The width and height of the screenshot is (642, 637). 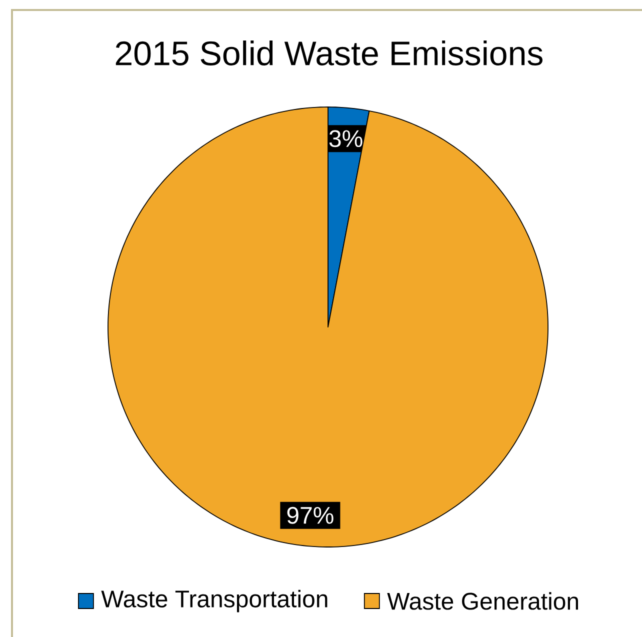 What do you see at coordinates (482, 601) in the screenshot?
I see `legend-label: Waste Generation` at bounding box center [482, 601].